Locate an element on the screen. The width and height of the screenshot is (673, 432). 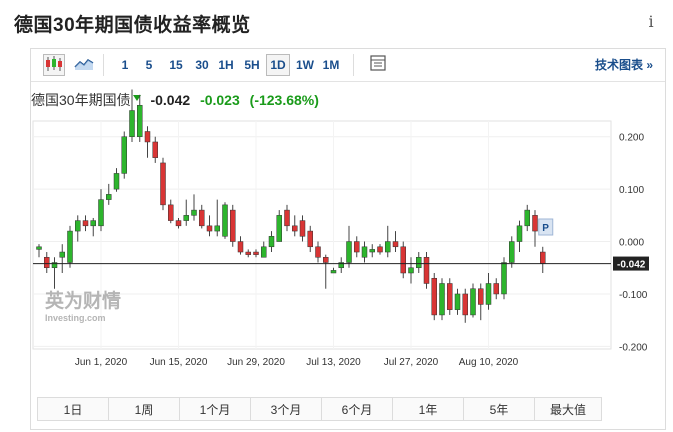
chart-toolbar: 1 5 15 30 1H 5H 1D 1W 1M 技术图表 » is located at coordinates (348, 65).